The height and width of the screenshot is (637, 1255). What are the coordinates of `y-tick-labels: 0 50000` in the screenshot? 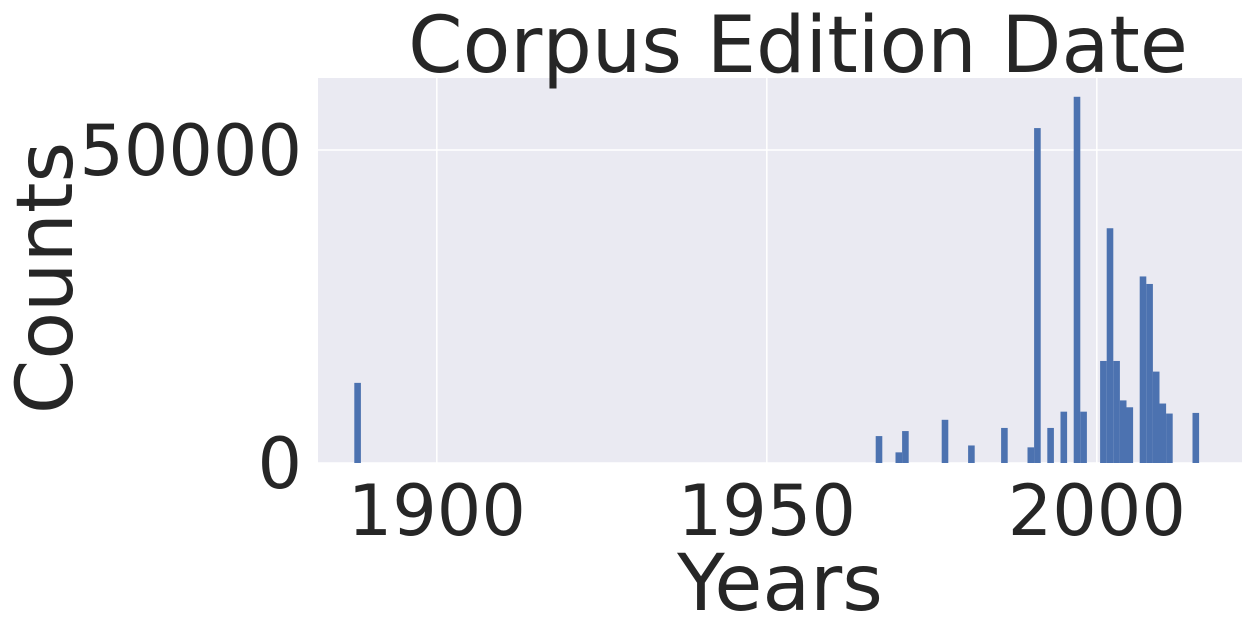 It's located at (190, 307).